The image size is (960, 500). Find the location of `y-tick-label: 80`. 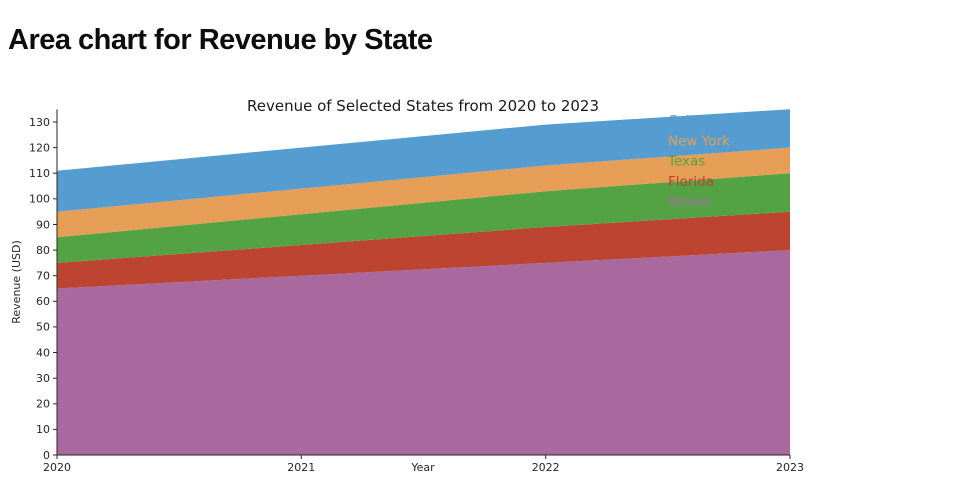

y-tick-label: 80 is located at coordinates (43, 250).